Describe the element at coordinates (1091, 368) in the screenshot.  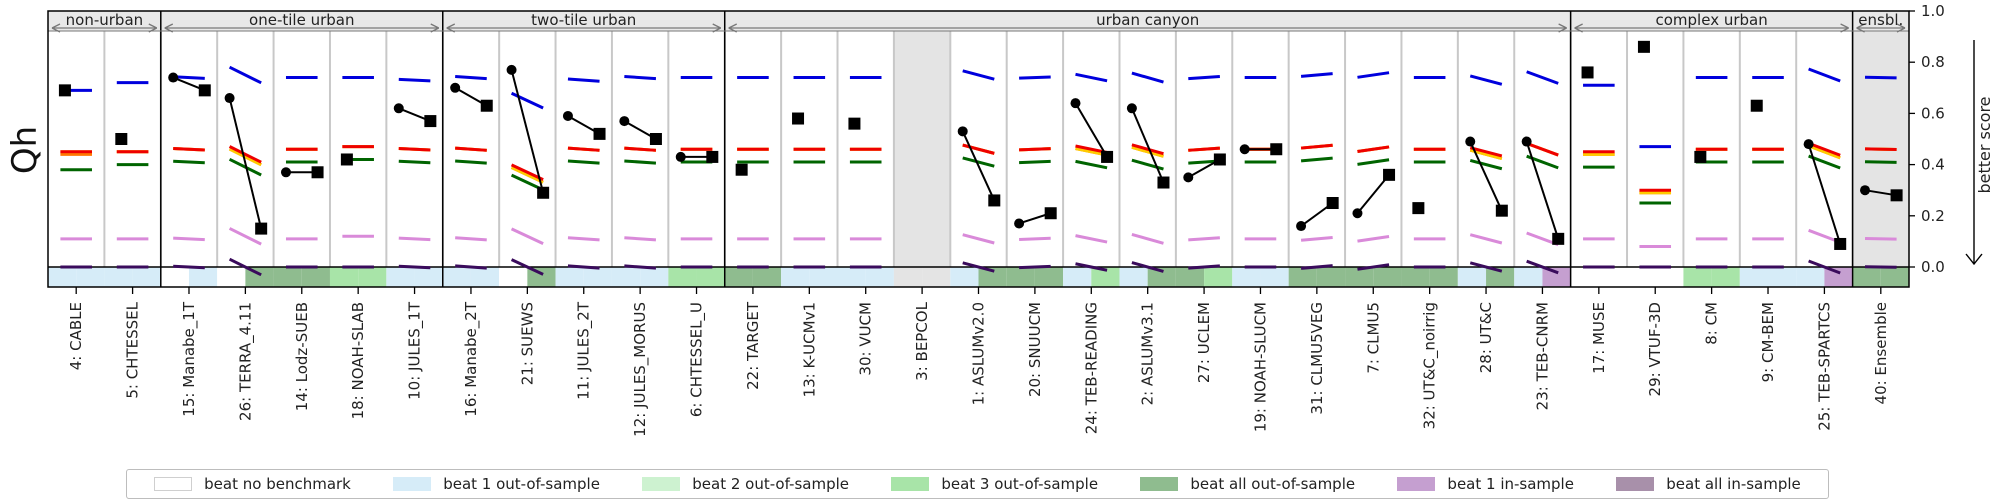
I see `model-label: 24: TEB-READING` at that location.